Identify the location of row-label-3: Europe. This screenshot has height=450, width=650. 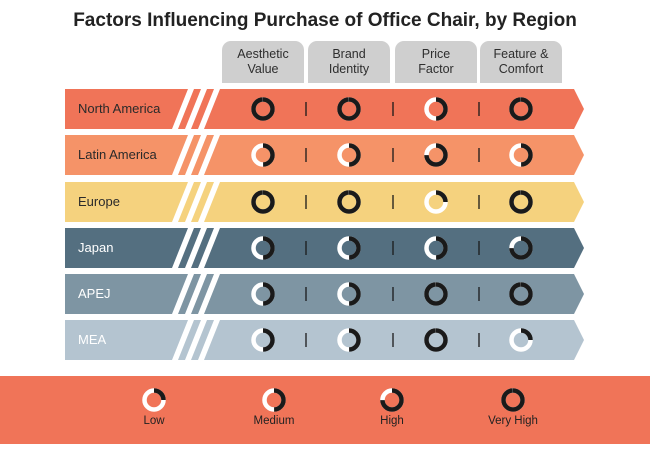
(99, 201).